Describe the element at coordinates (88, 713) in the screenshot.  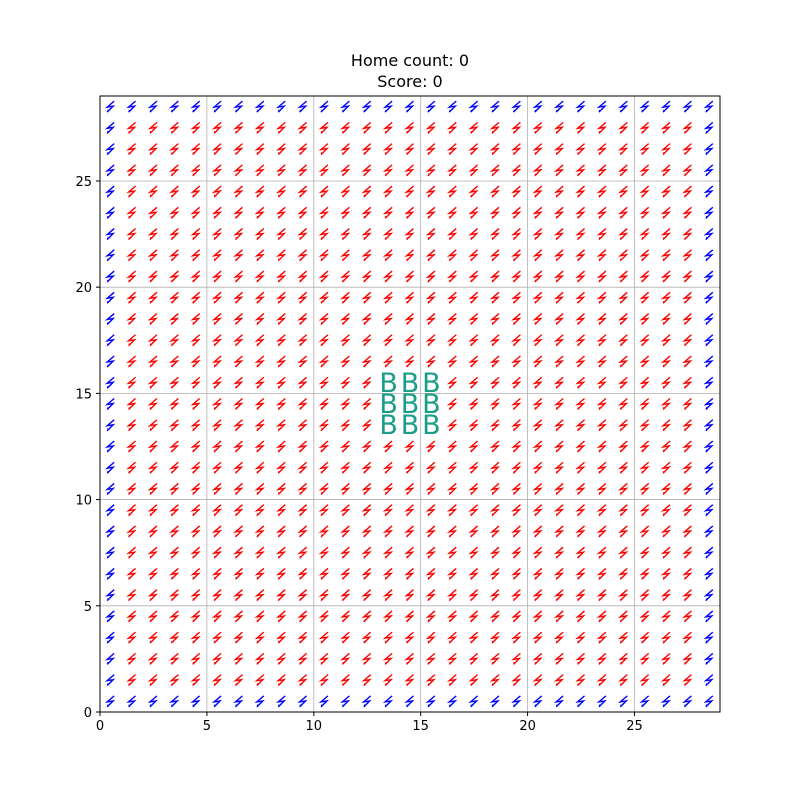
I see `y-tick-label: 0` at that location.